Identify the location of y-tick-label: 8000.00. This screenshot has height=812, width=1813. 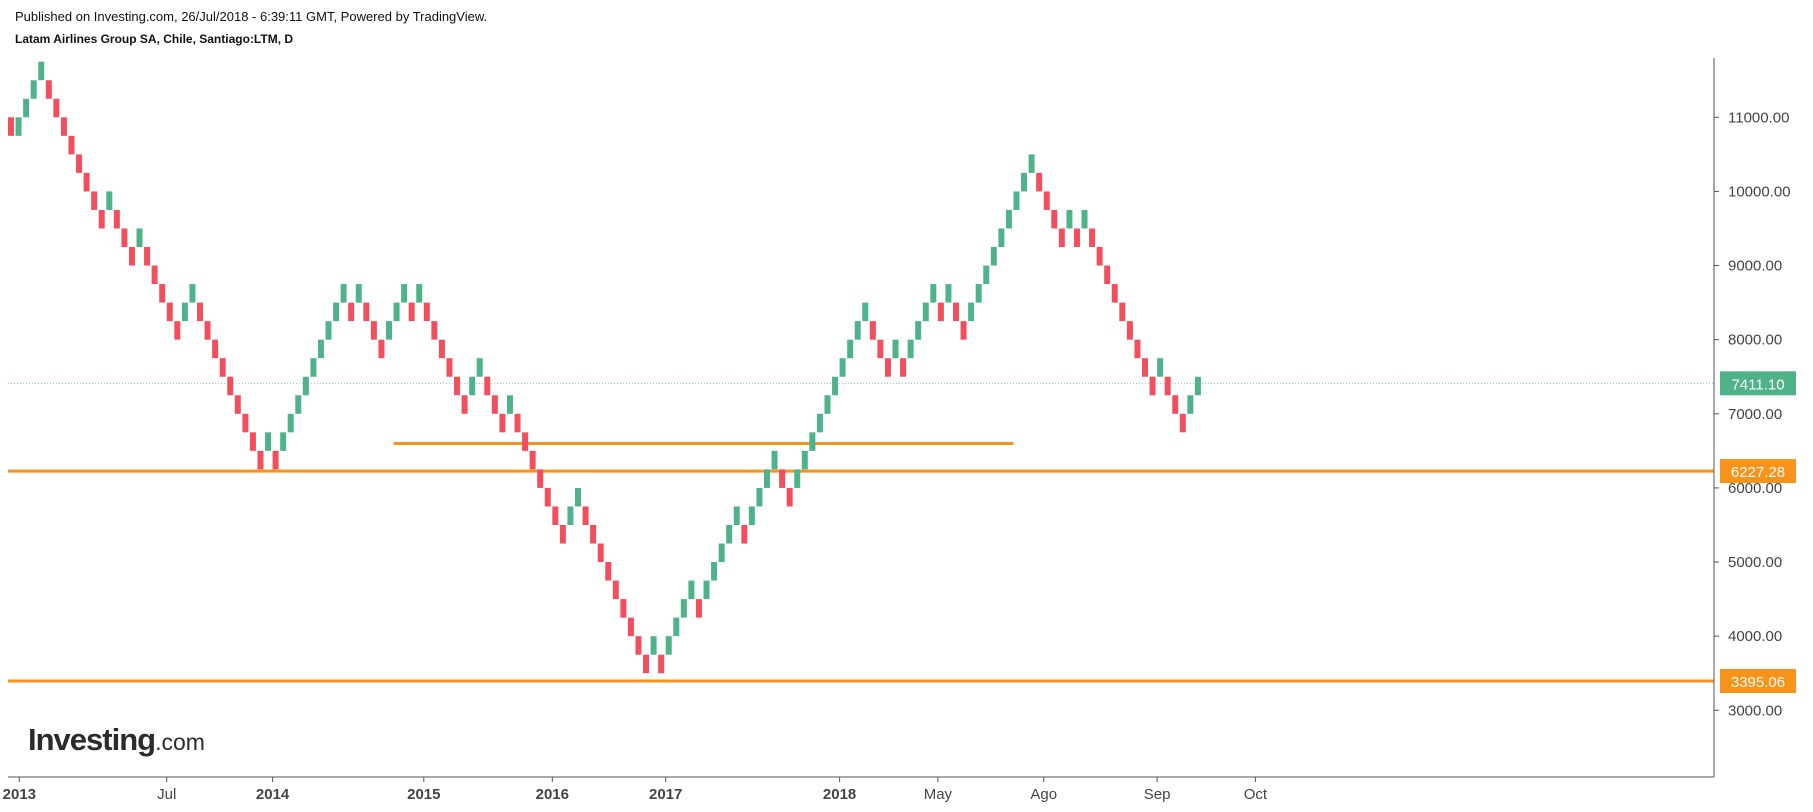
(1755, 340).